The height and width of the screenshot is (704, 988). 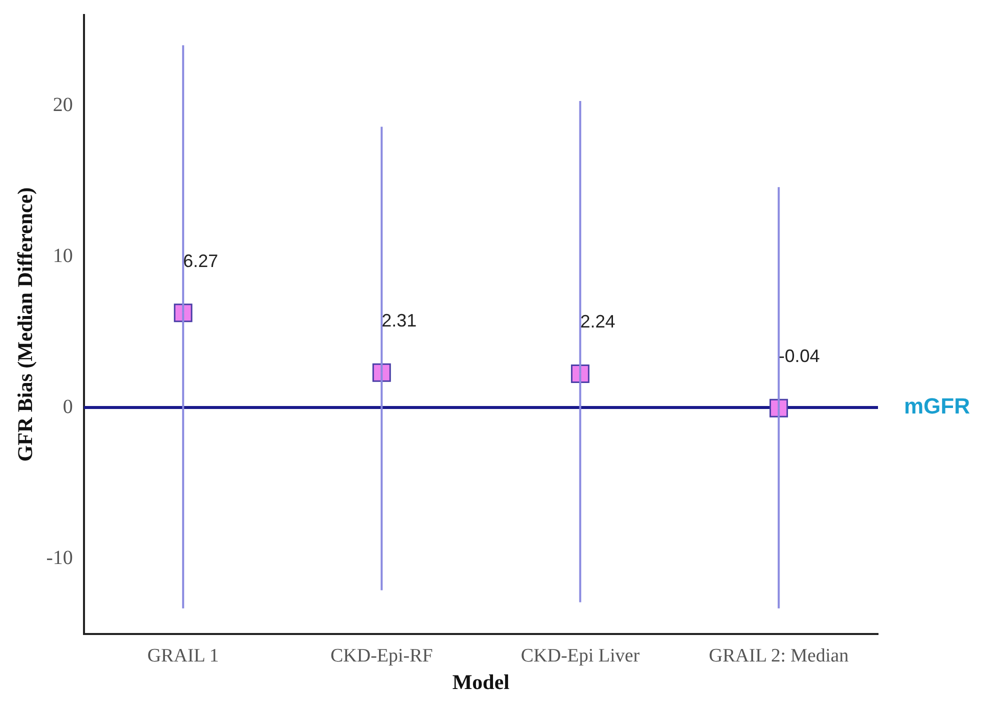 I want to click on x-tick-label: GRAIL 2: Median, so click(x=779, y=655).